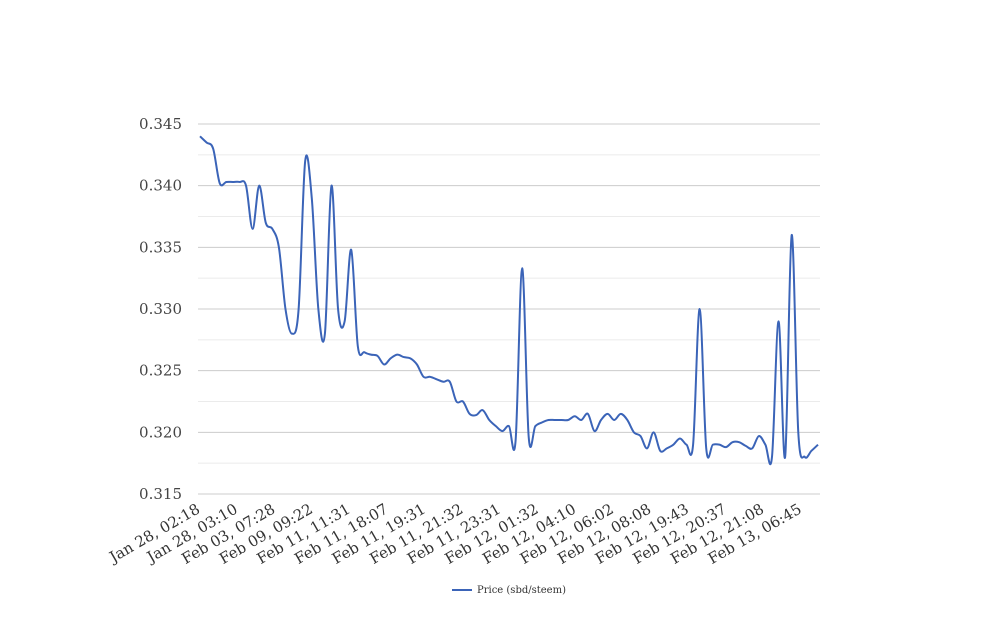 The width and height of the screenshot is (1008, 620). I want to click on y-axis-ticks: 0.315 0.320 0.325 0.330 0.335 0.340 0.345, so click(160, 309).